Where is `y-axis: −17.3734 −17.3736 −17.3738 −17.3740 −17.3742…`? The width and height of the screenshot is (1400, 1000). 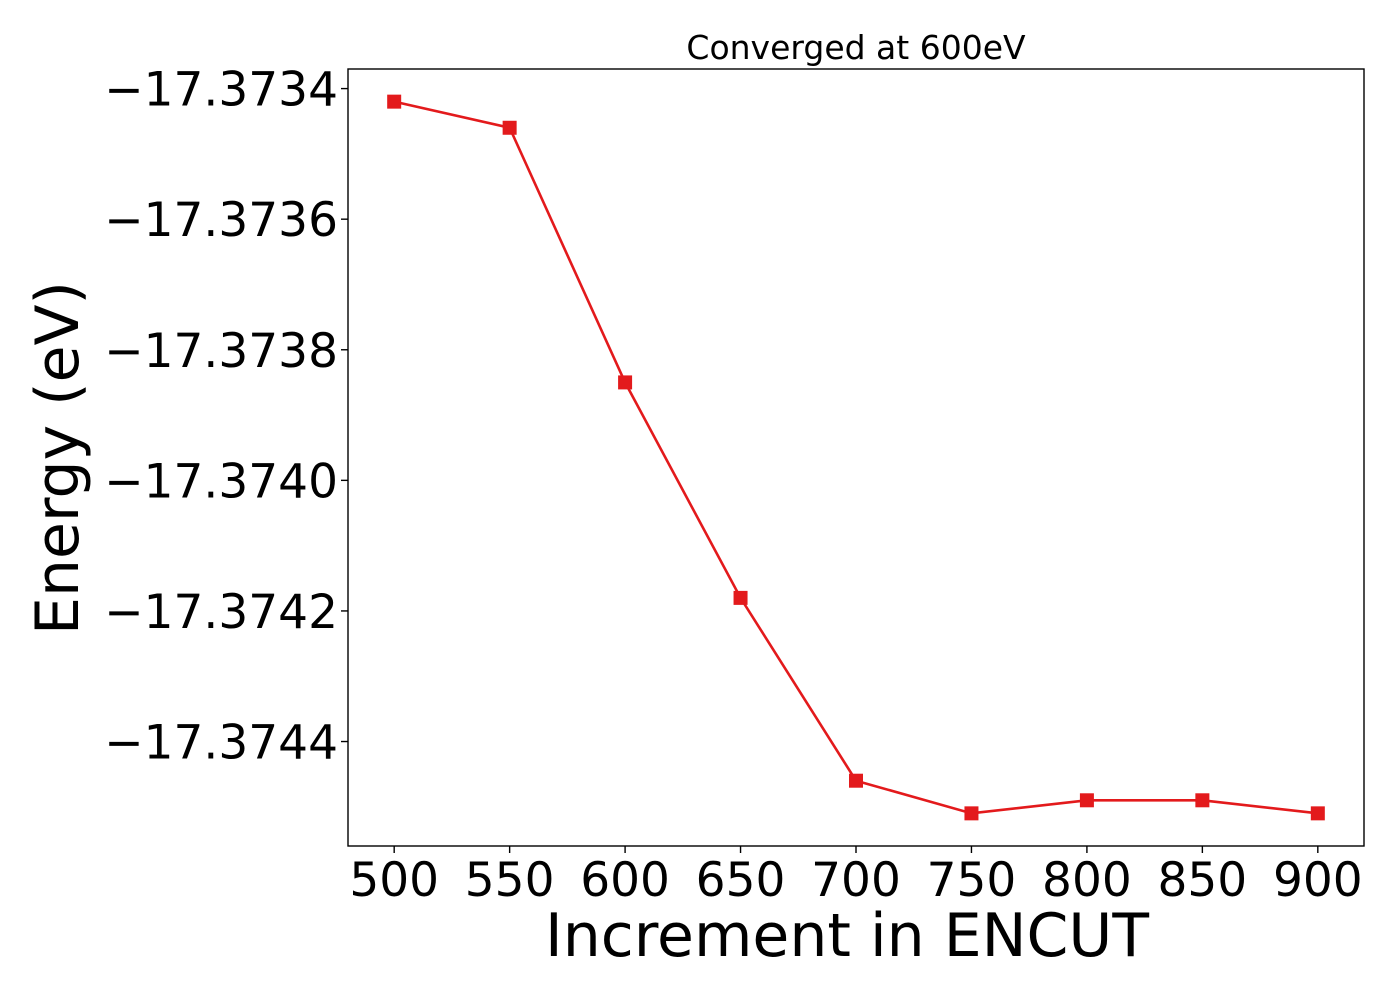 y-axis: −17.3734 −17.3736 −17.3738 −17.3740 −17.3742… is located at coordinates (226, 417).